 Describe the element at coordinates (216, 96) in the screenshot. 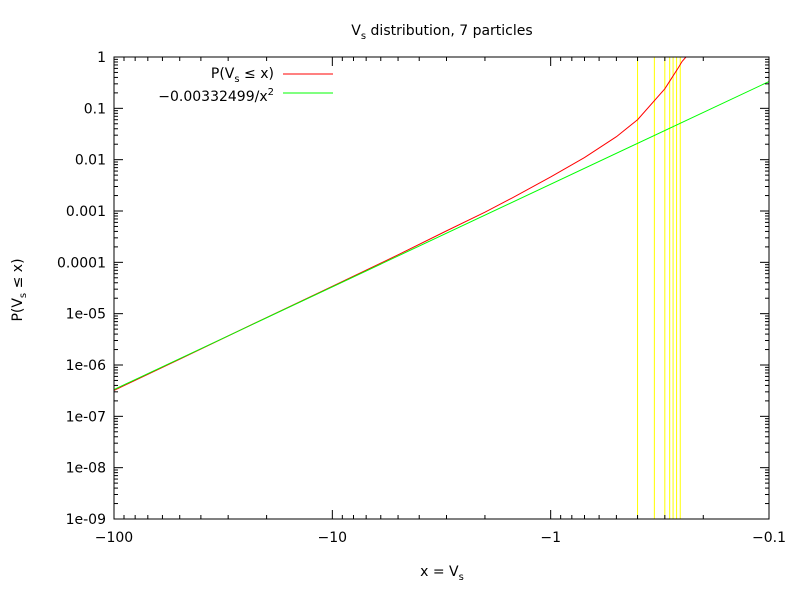

I see `legend-label-fit: −0.00332499/x2` at that location.